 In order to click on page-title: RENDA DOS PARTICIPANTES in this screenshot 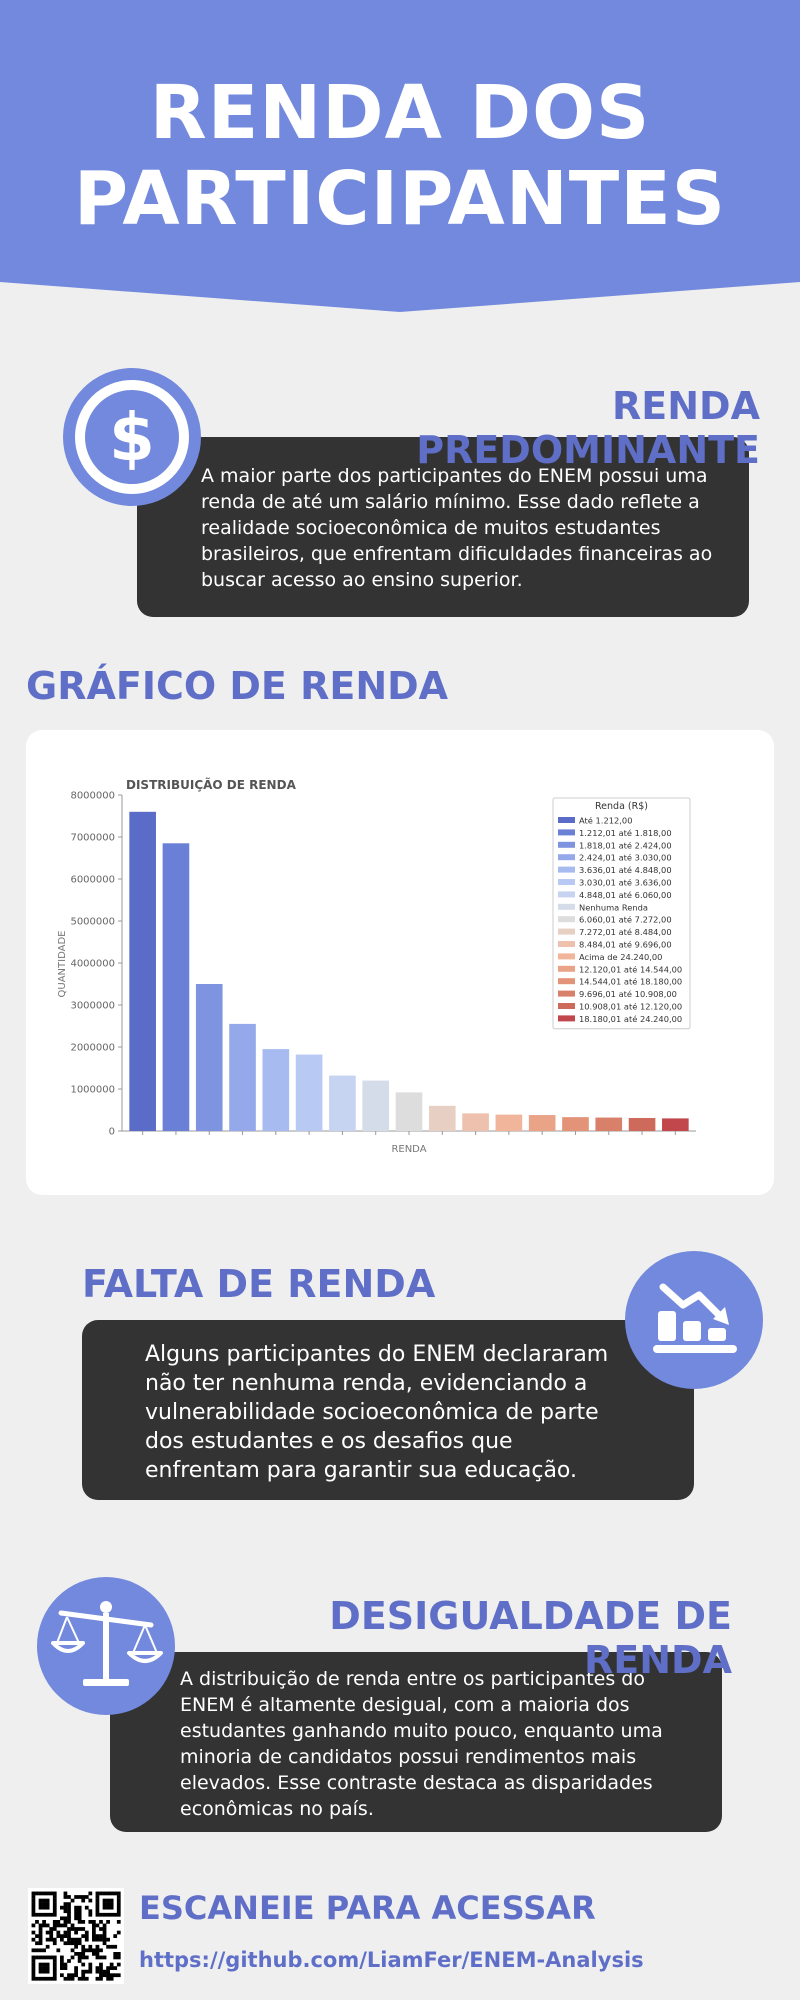, I will do `click(400, 156)`.